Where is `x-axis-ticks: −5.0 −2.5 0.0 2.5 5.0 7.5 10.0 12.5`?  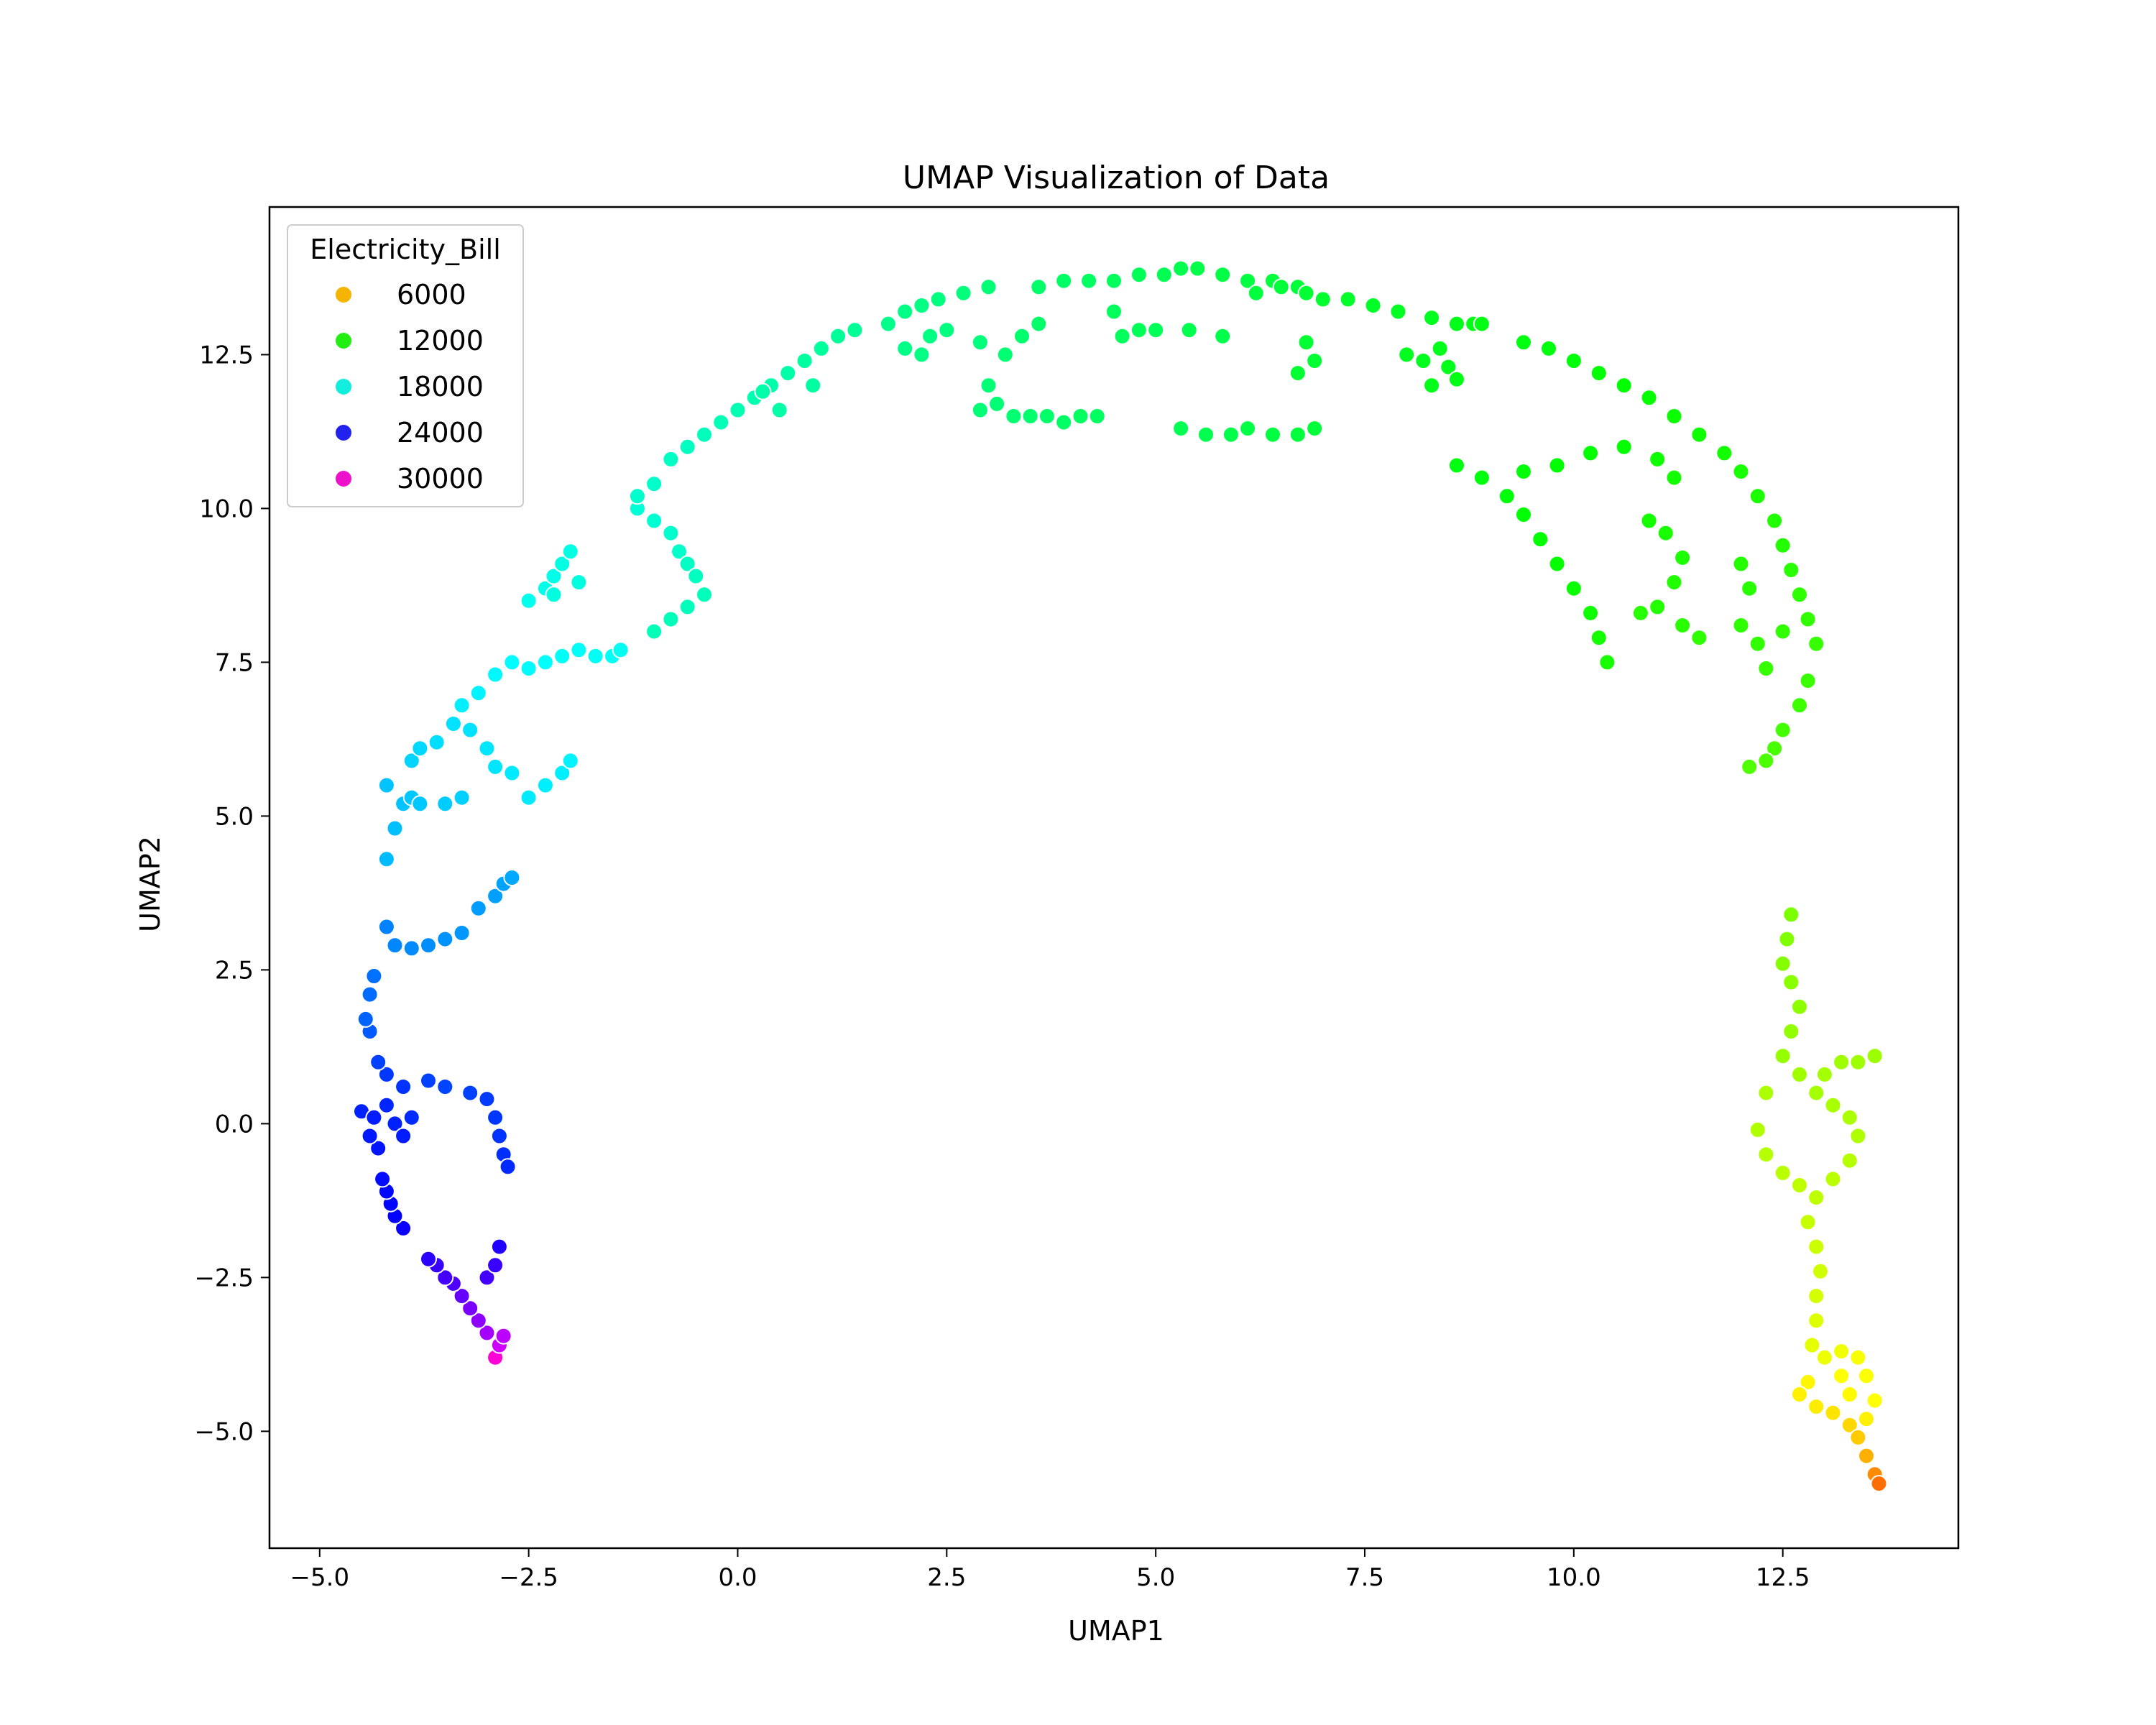 x-axis-ticks: −5.0 −2.5 0.0 2.5 5.0 7.5 10.0 12.5 is located at coordinates (1050, 1570).